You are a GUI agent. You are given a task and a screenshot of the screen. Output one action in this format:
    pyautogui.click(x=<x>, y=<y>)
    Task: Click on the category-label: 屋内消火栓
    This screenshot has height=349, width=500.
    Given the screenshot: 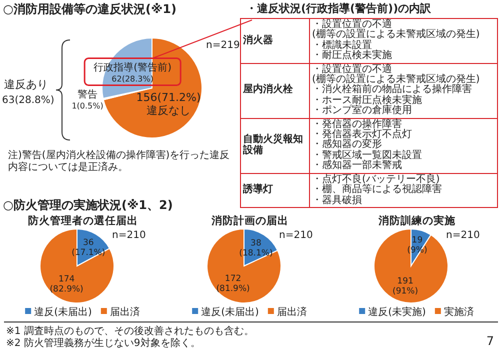 What is the action you would take?
    pyautogui.click(x=268, y=90)
    